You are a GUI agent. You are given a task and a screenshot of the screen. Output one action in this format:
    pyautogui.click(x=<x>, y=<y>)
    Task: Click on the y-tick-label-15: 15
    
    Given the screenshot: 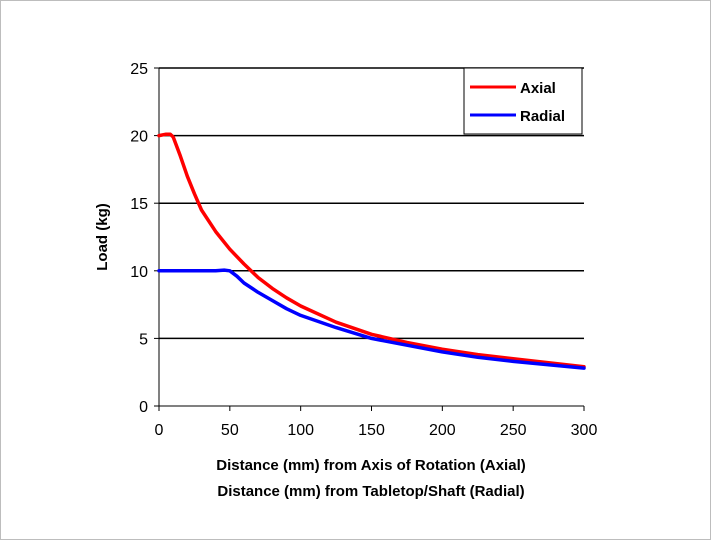 What is the action you would take?
    pyautogui.click(x=139, y=204)
    